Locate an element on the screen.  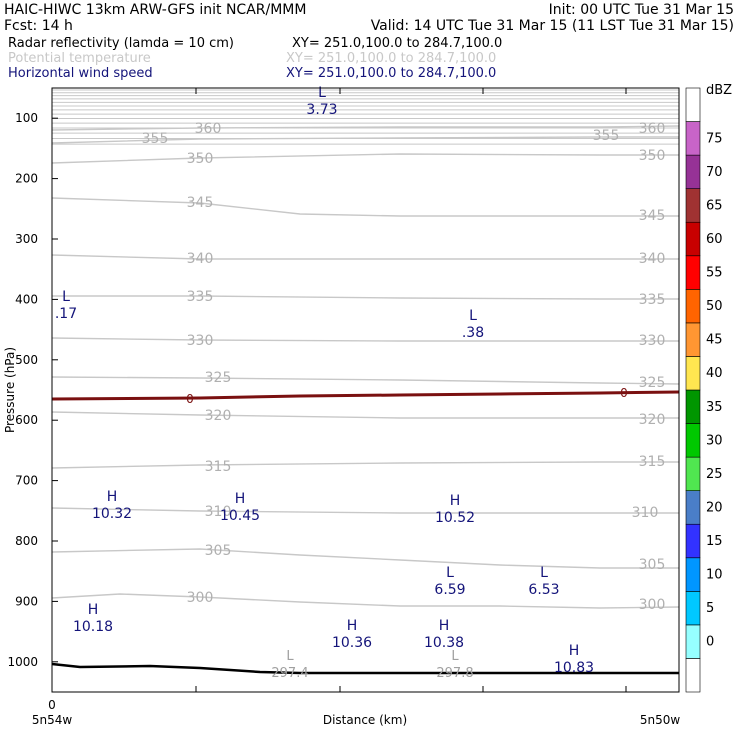
theta-label-left: 360 is located at coordinates (208, 129).